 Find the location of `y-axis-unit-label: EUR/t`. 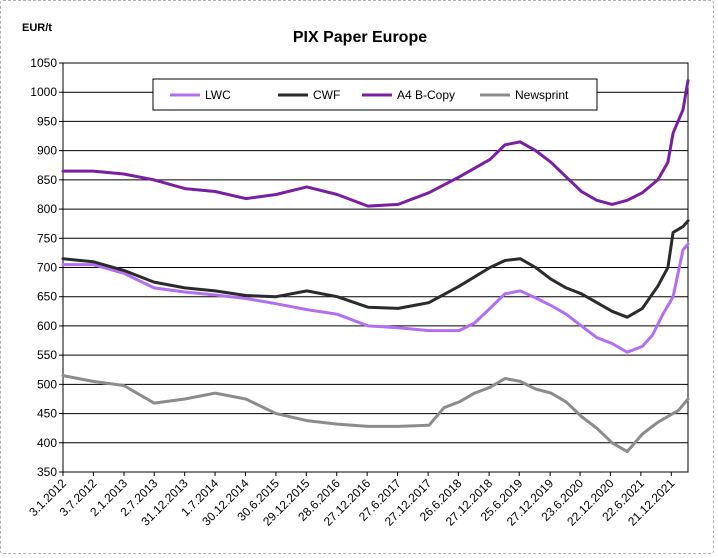

y-axis-unit-label: EUR/t is located at coordinates (37, 28).